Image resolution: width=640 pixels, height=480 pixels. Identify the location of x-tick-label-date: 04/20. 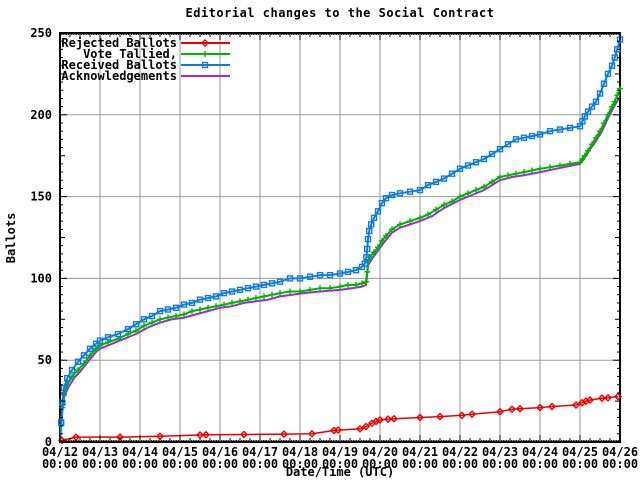
(380, 452).